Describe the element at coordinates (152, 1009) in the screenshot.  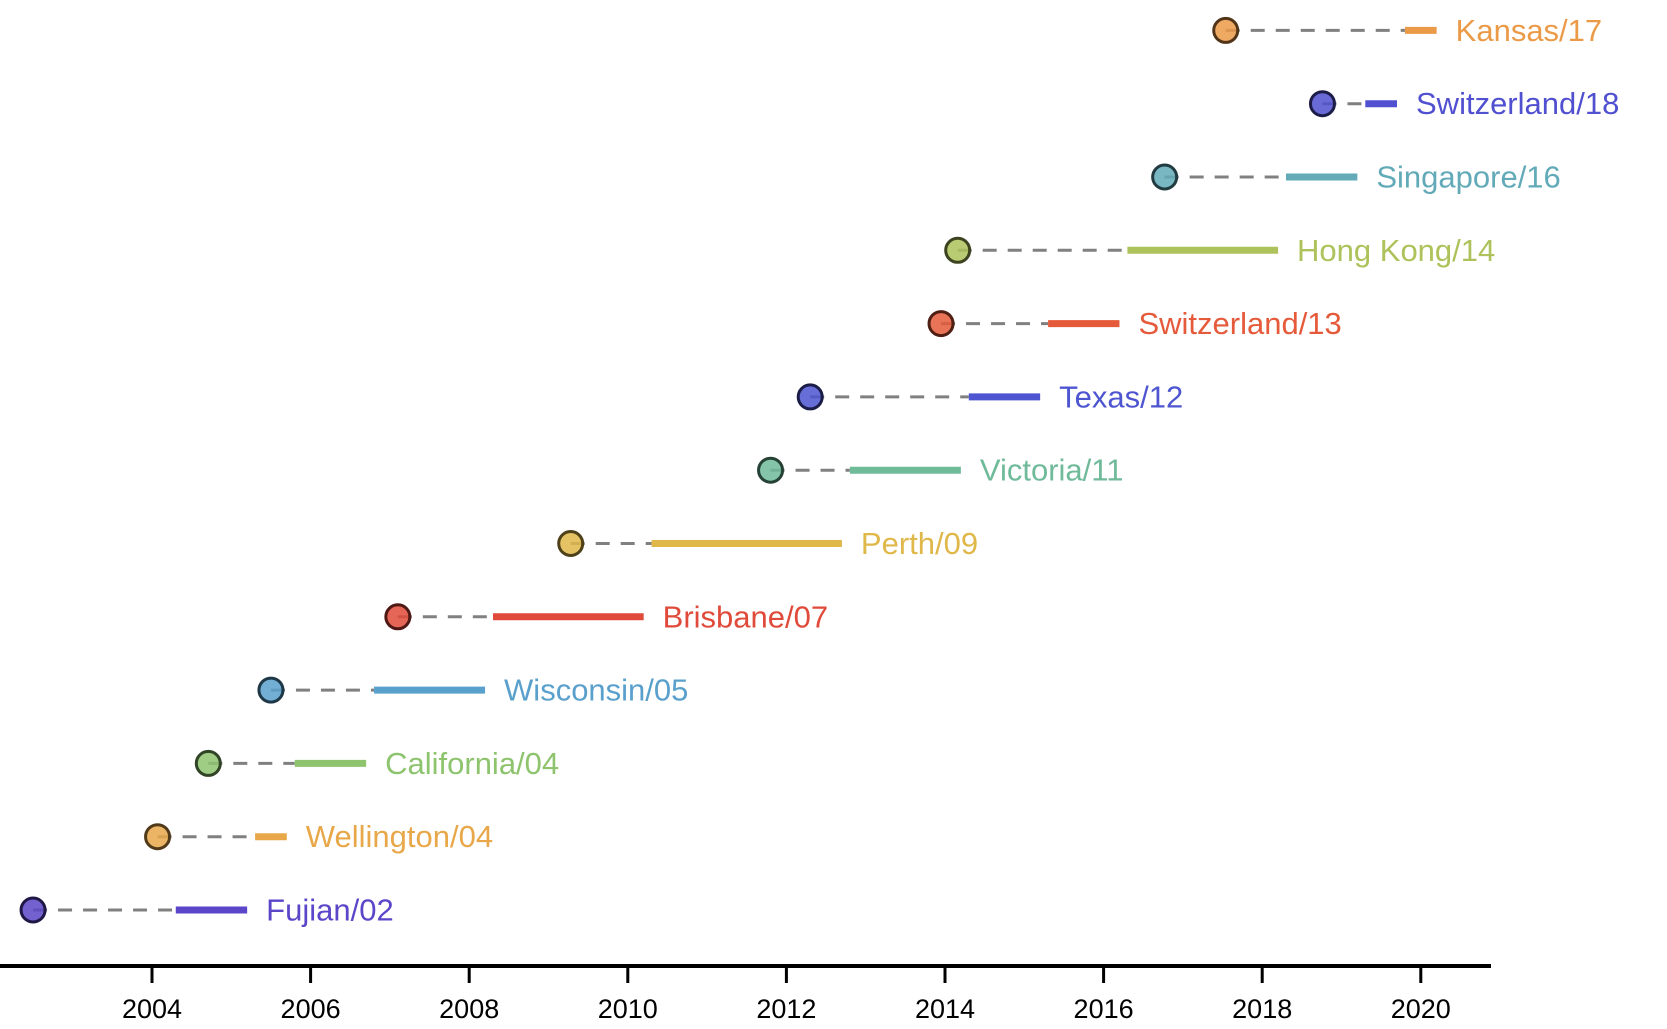
I see `x-tick-label: 2004` at that location.